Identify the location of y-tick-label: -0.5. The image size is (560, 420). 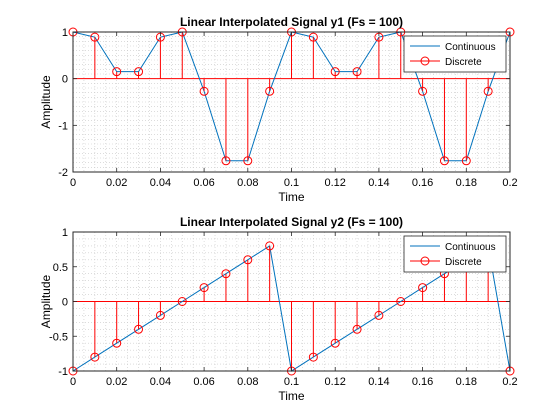
(58, 337).